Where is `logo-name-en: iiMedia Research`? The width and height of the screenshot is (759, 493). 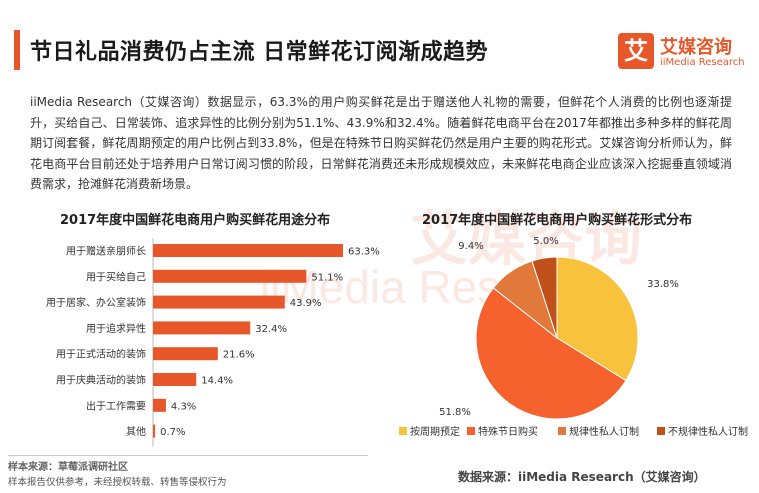 logo-name-en: iiMedia Research is located at coordinates (702, 62).